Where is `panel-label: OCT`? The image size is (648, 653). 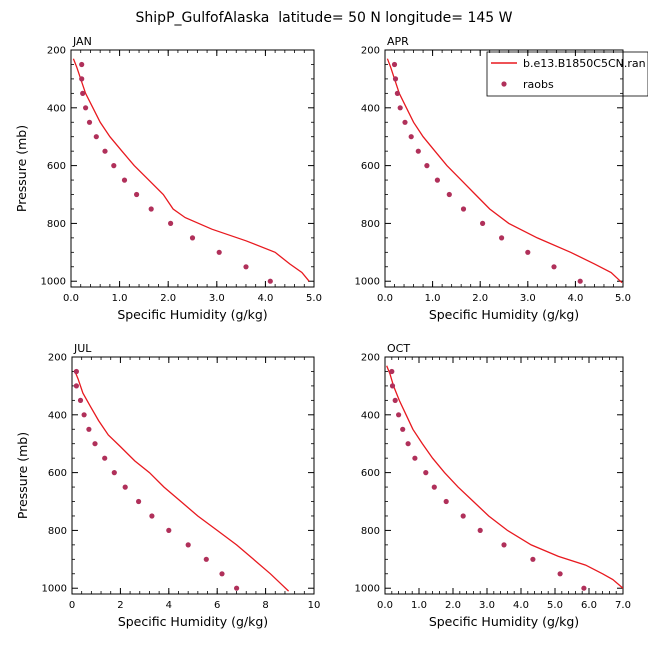 panel-label: OCT is located at coordinates (398, 348).